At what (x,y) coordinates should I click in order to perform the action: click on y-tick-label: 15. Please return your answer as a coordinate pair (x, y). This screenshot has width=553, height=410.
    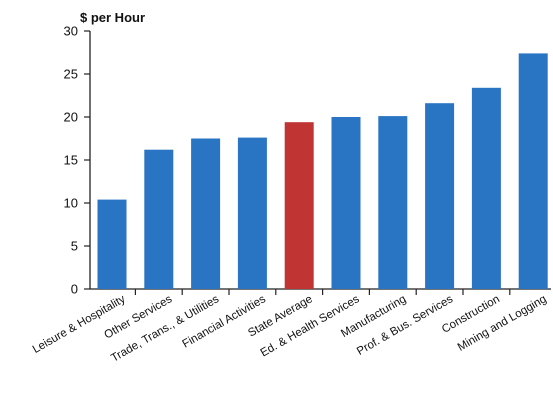
    Looking at the image, I should click on (71, 160).